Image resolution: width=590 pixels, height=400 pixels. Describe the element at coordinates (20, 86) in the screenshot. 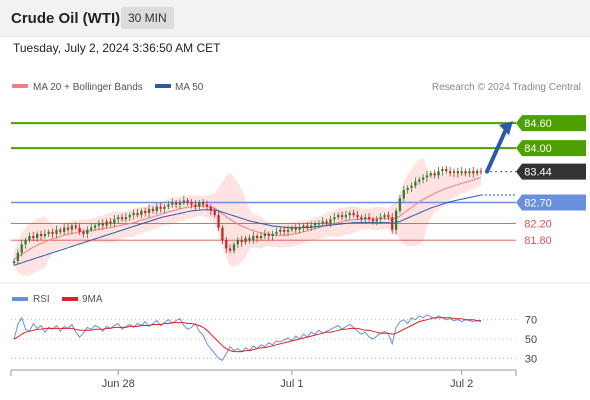

I see `ma20-legend-swatch` at that location.